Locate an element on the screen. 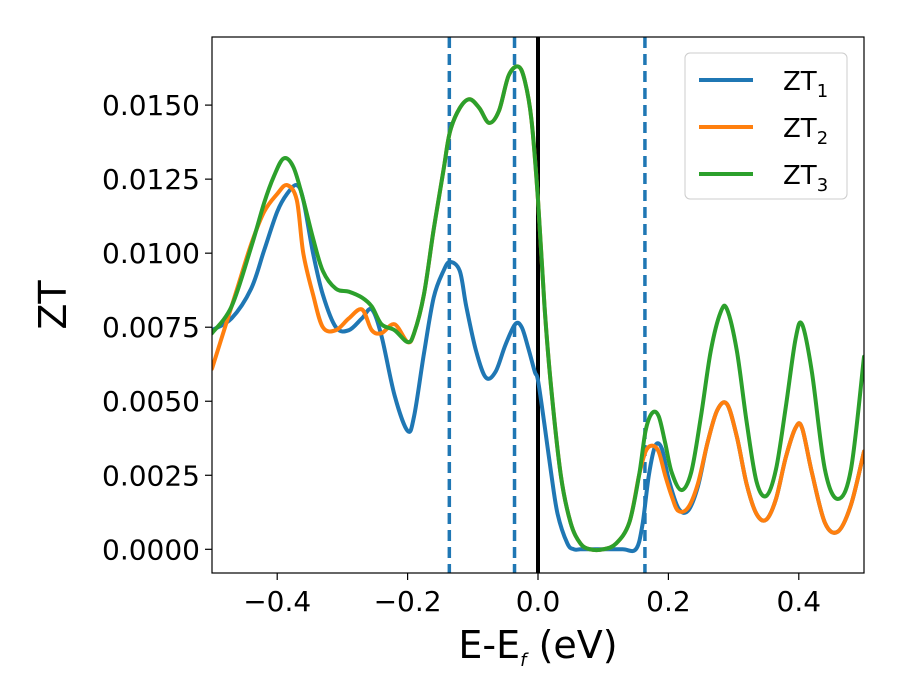 This screenshot has width=900, height=700. y-tick-label: 0.0150 is located at coordinates (151, 105).